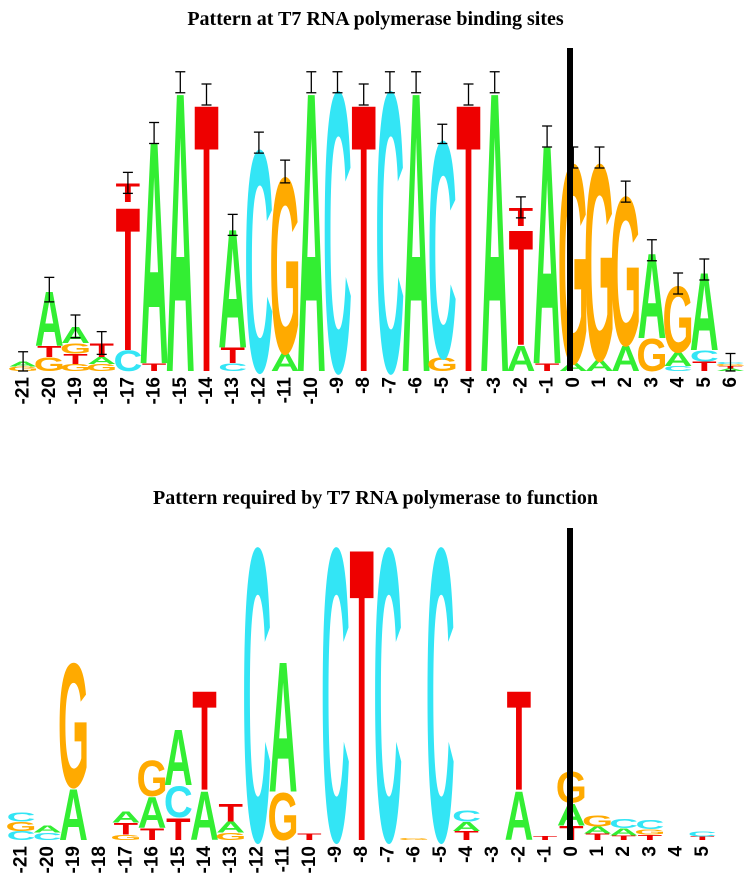 This screenshot has height=895, width=751. Describe the element at coordinates (258, 390) in the screenshot. I see `position-tick-label: -12` at that location.